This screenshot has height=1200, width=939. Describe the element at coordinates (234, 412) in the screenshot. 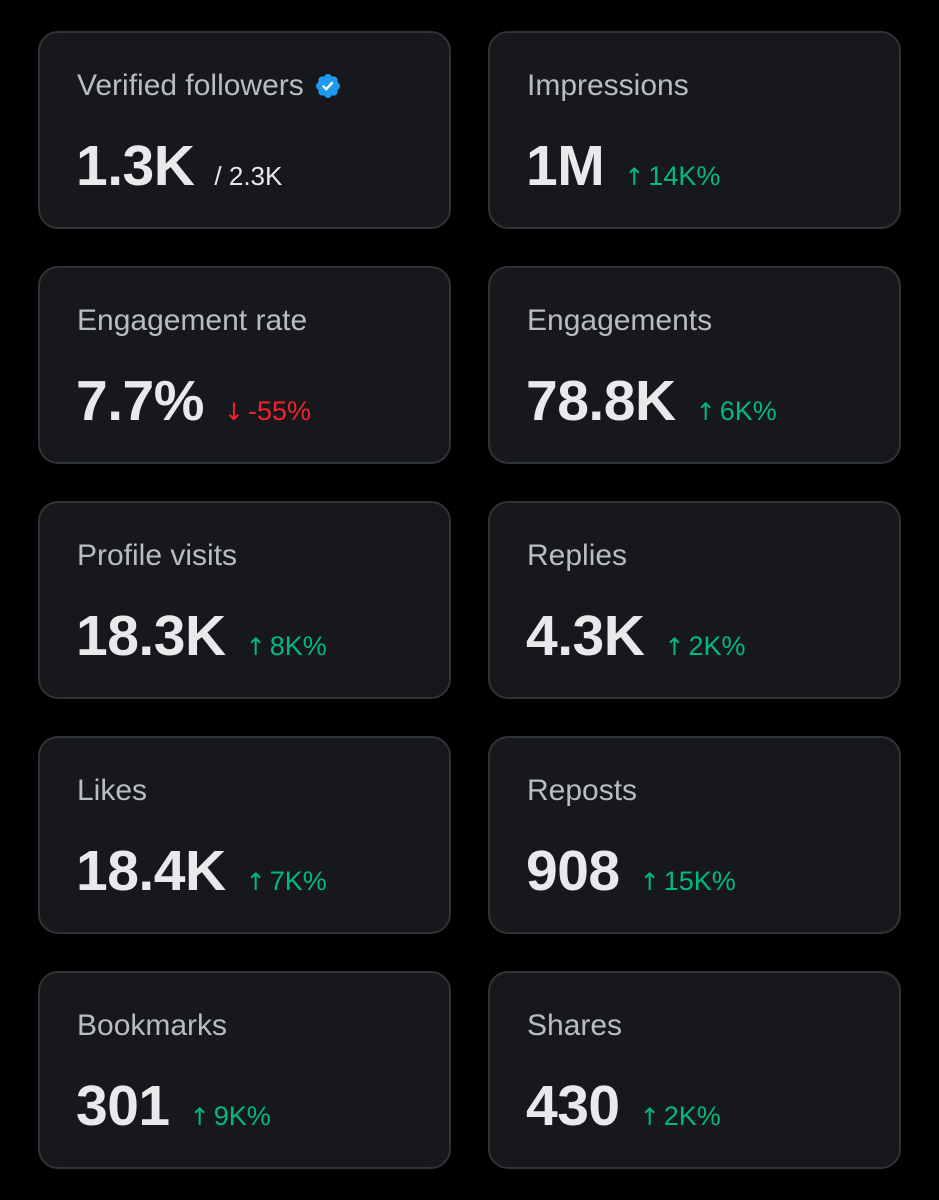

I see `arrow-down-icon: ↓` at that location.